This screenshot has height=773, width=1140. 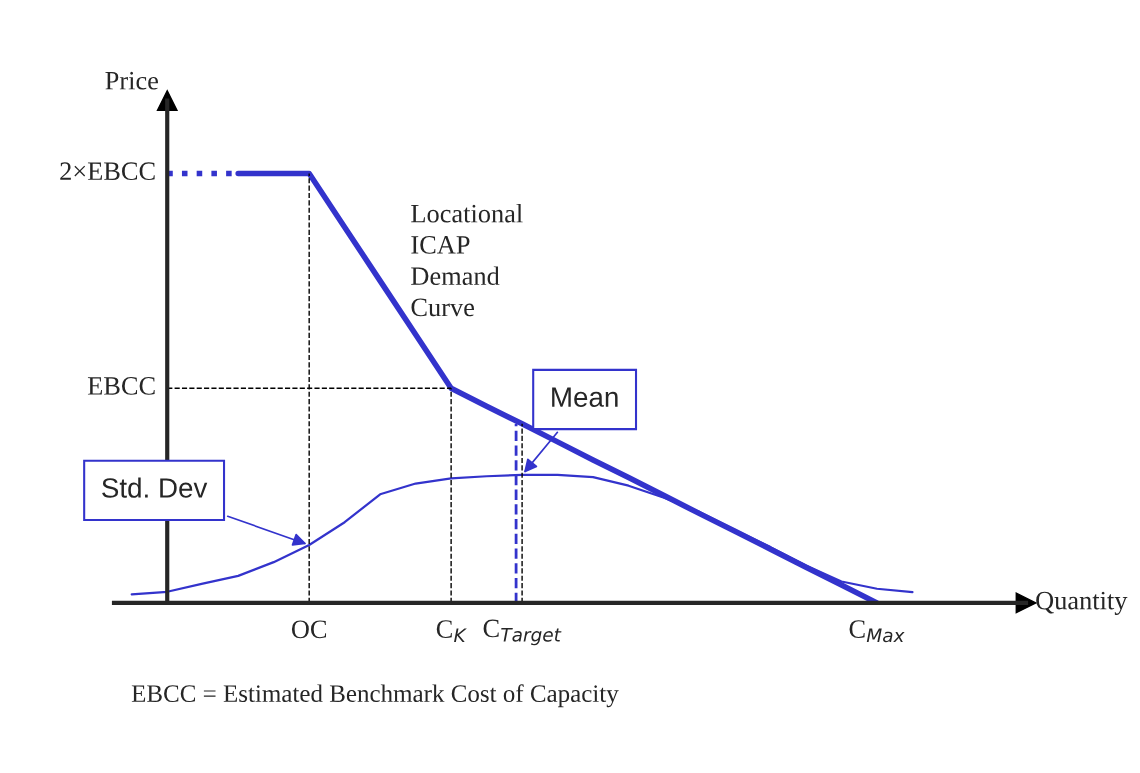 What do you see at coordinates (451, 631) in the screenshot?
I see `x-tick-label: C$_{K}$` at bounding box center [451, 631].